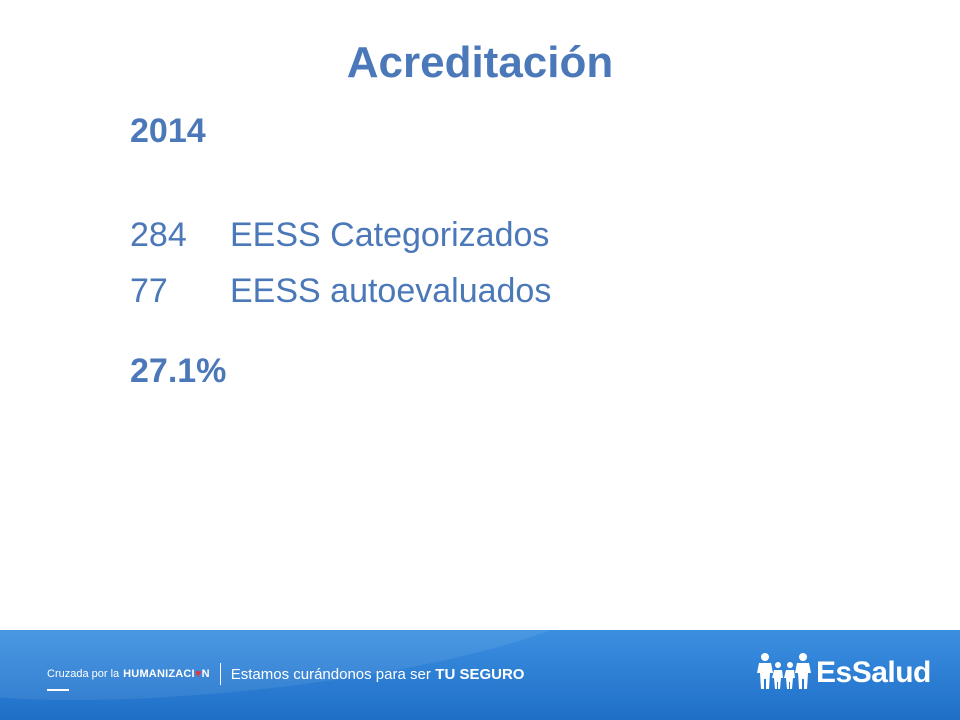 This screenshot has height=720, width=960. Describe the element at coordinates (58, 690) in the screenshot. I see `tagline-underline` at that location.